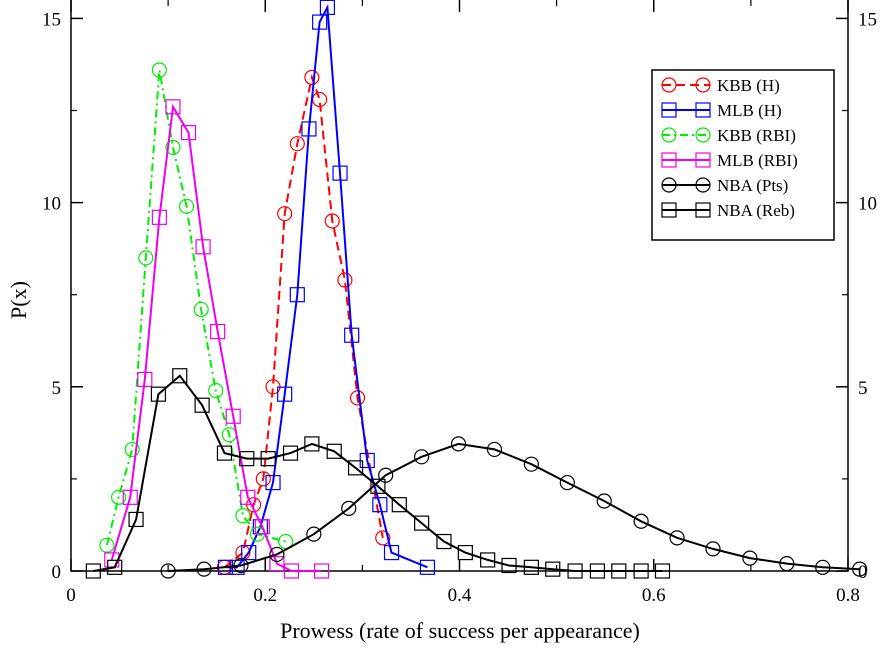 This screenshot has width=883, height=649. What do you see at coordinates (57, 388) in the screenshot?
I see `y-left-tick-label: 5` at bounding box center [57, 388].